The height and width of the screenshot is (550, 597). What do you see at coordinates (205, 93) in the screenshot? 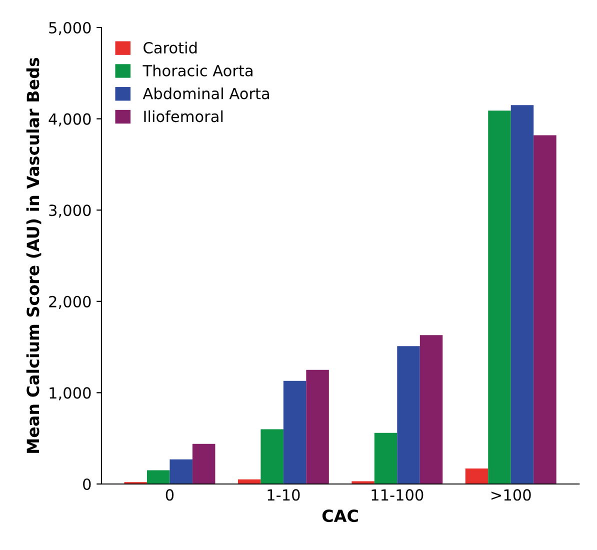
I see `legend-label: Abdominal Aorta` at bounding box center [205, 93].